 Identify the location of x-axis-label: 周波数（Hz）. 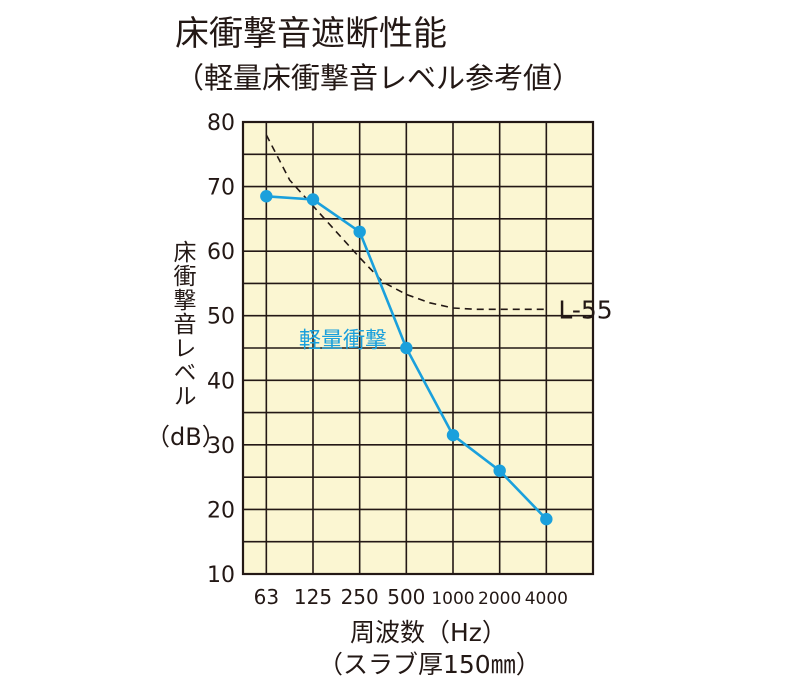
(428, 632).